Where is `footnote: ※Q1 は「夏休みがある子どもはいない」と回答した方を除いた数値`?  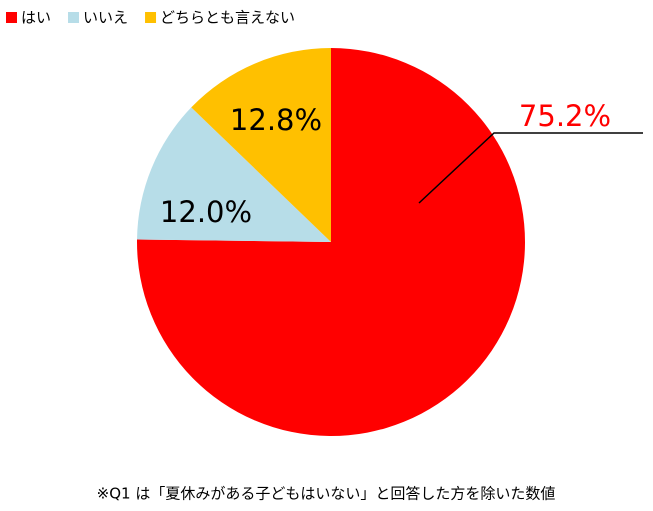 footnote: ※Q1 は「夏休みがある子どもはいない」と回答した方を除いた数値 is located at coordinates (326, 494).